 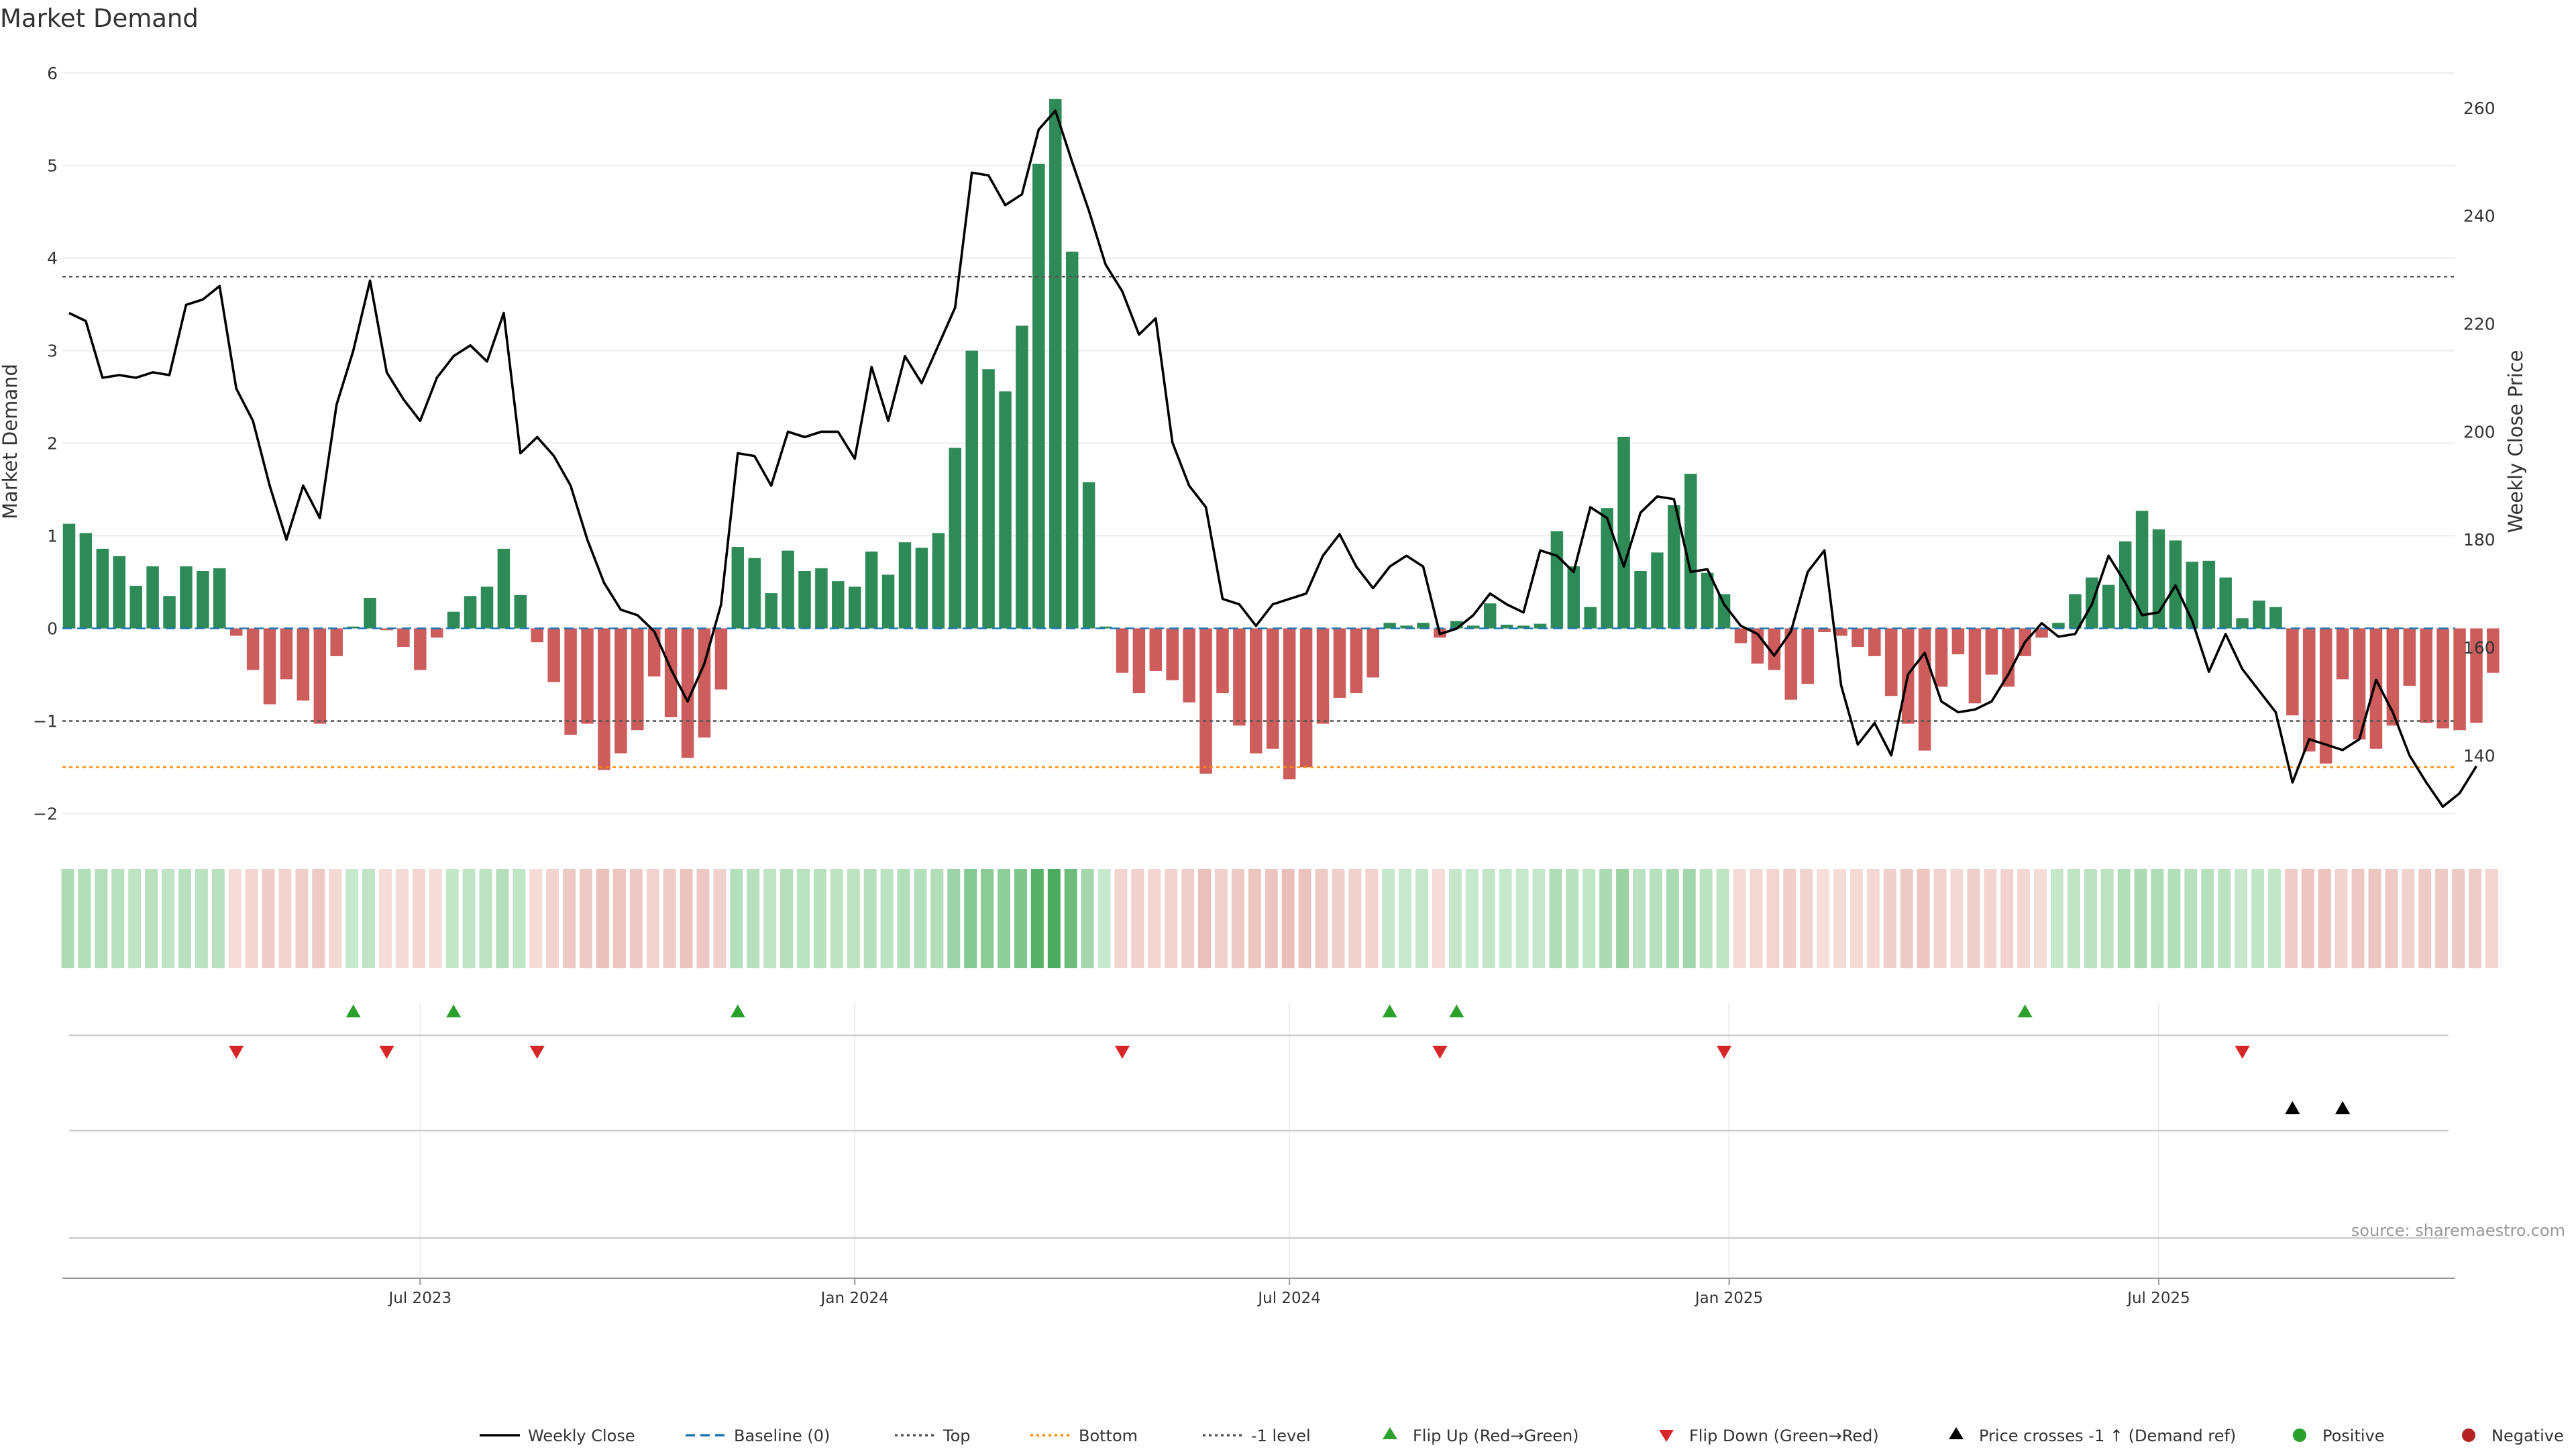 I want to click on legend-dot-swatch, so click(x=2468, y=1436).